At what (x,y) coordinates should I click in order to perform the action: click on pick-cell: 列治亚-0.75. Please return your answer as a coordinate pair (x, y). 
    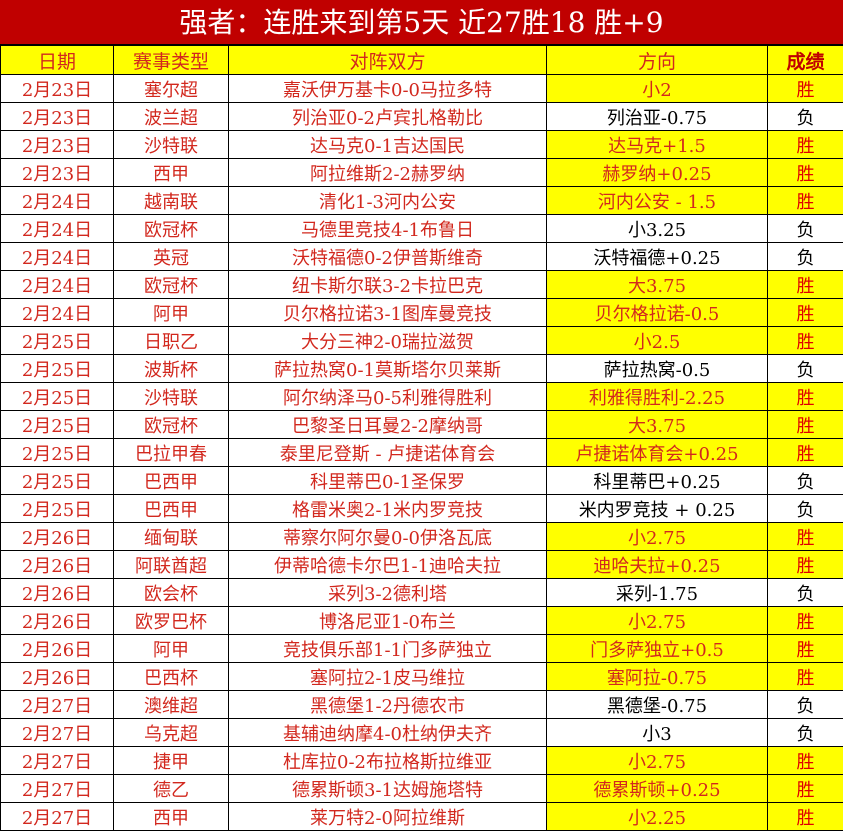
    Looking at the image, I should click on (657, 116).